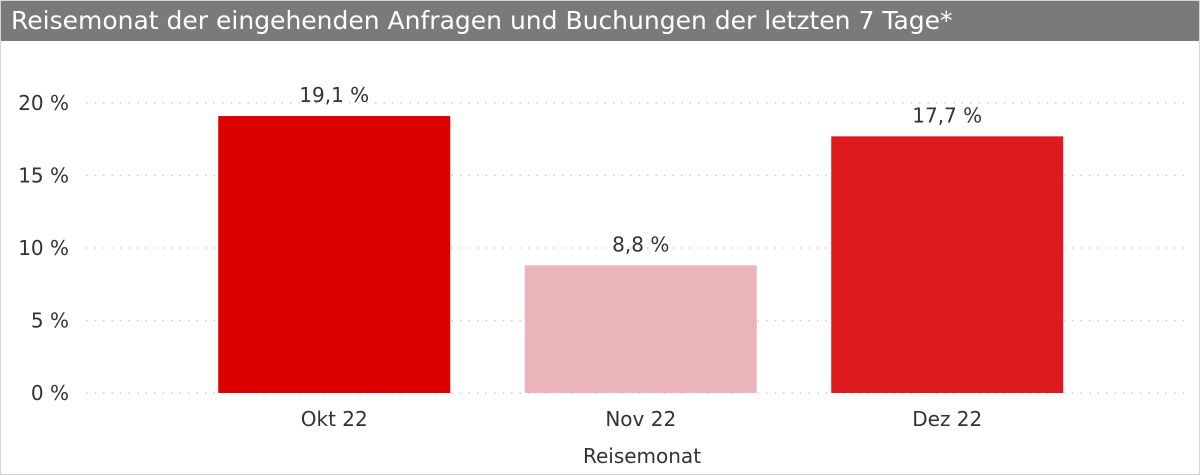  What do you see at coordinates (947, 115) in the screenshot?
I see `bar-data-label: 17,7 %` at bounding box center [947, 115].